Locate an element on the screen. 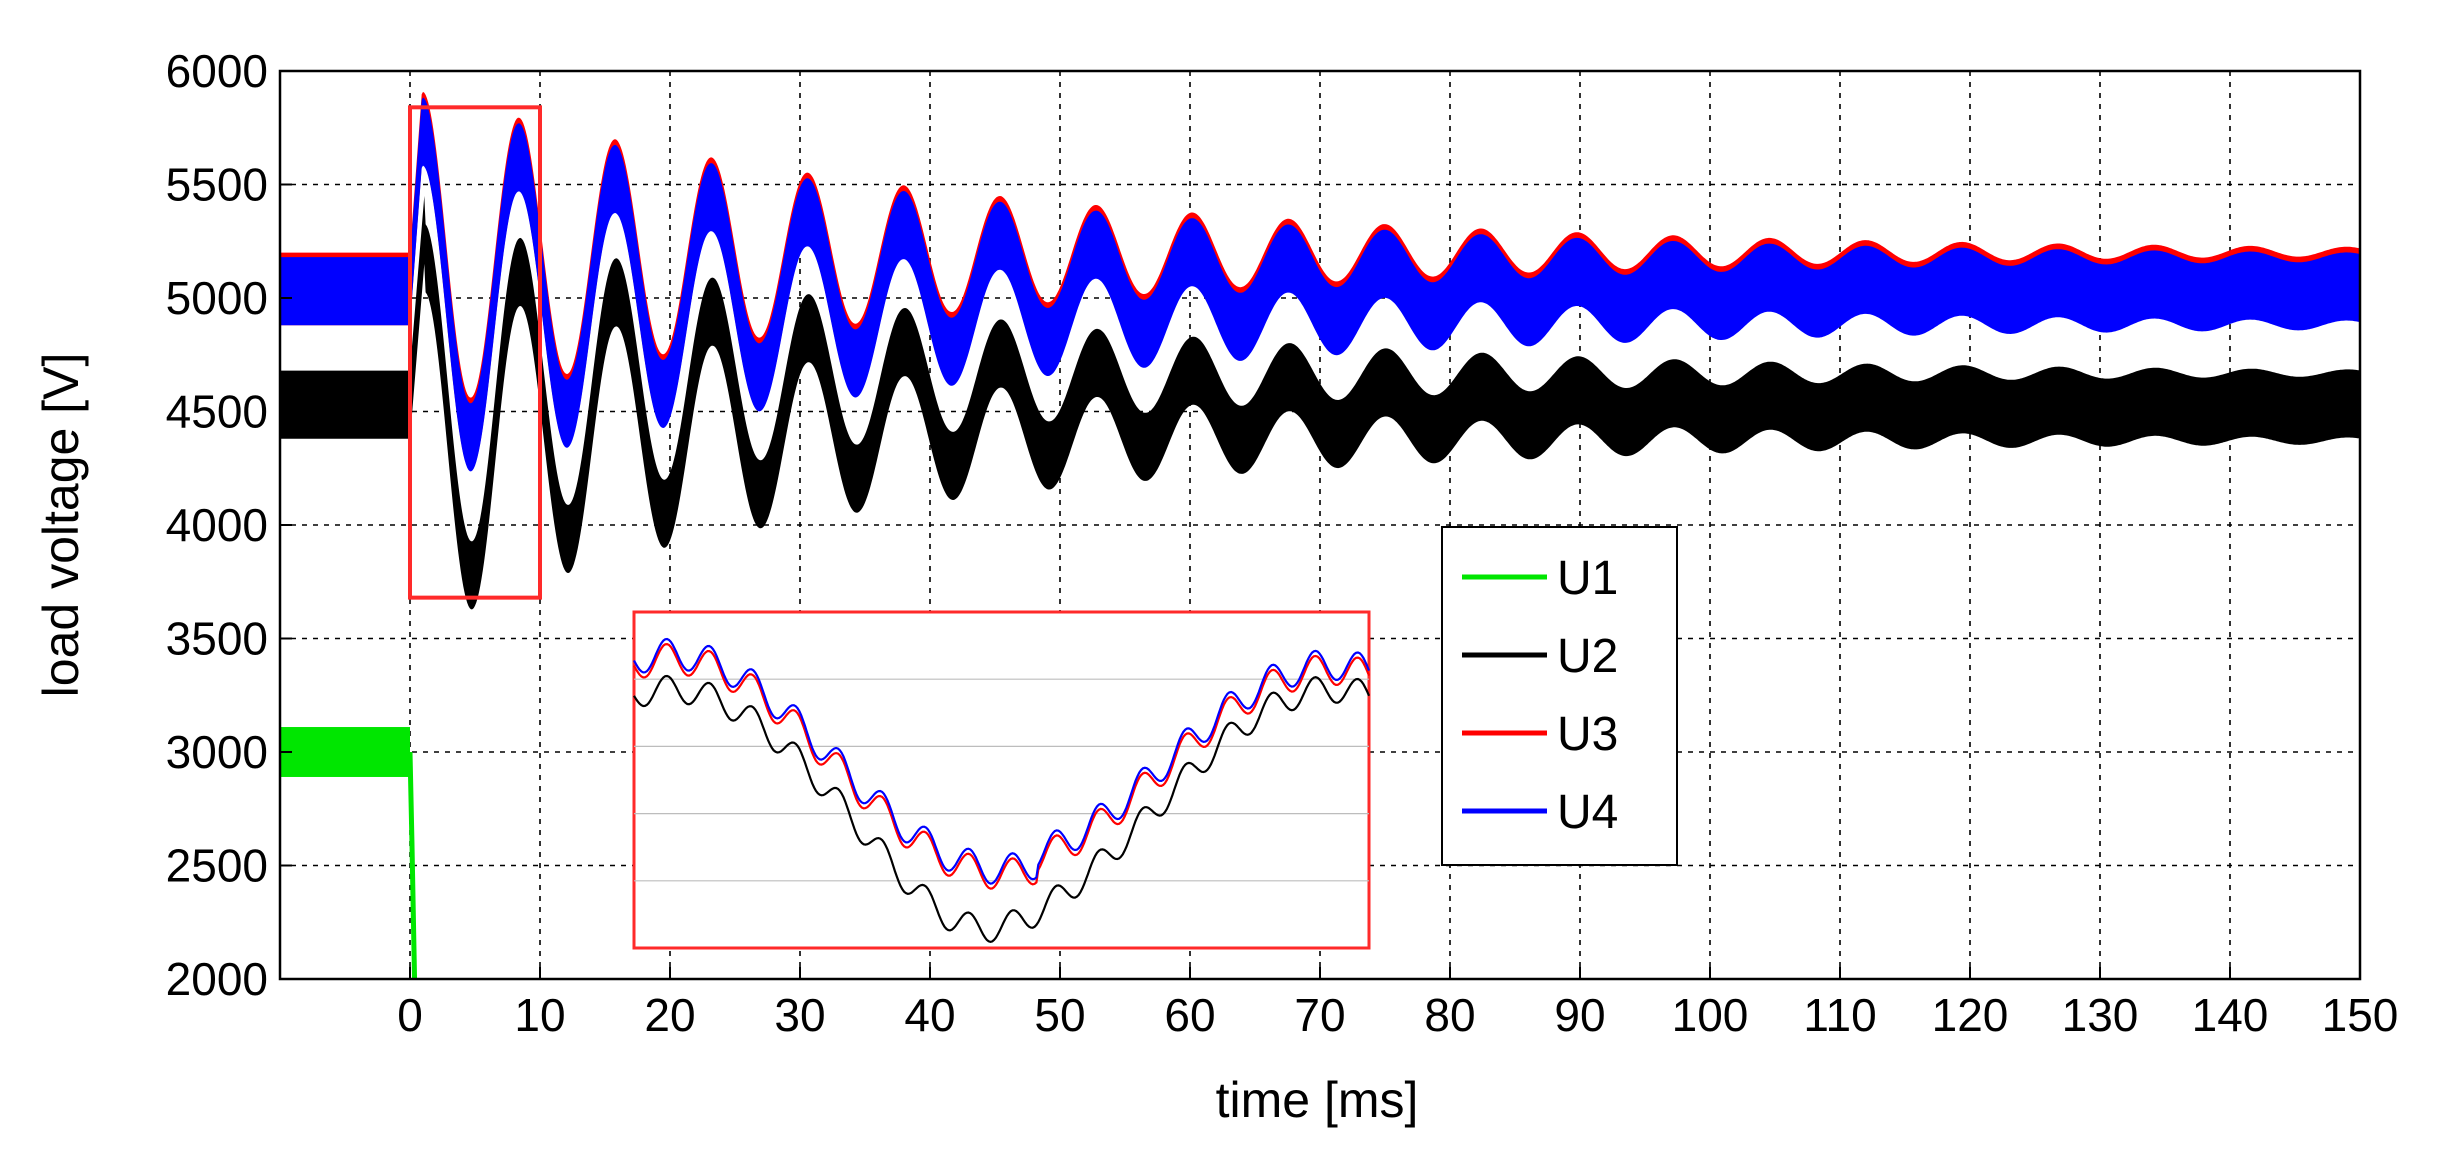 This screenshot has width=2452, height=1156. y-axis-label: load voltage [V] is located at coordinates (61, 525).